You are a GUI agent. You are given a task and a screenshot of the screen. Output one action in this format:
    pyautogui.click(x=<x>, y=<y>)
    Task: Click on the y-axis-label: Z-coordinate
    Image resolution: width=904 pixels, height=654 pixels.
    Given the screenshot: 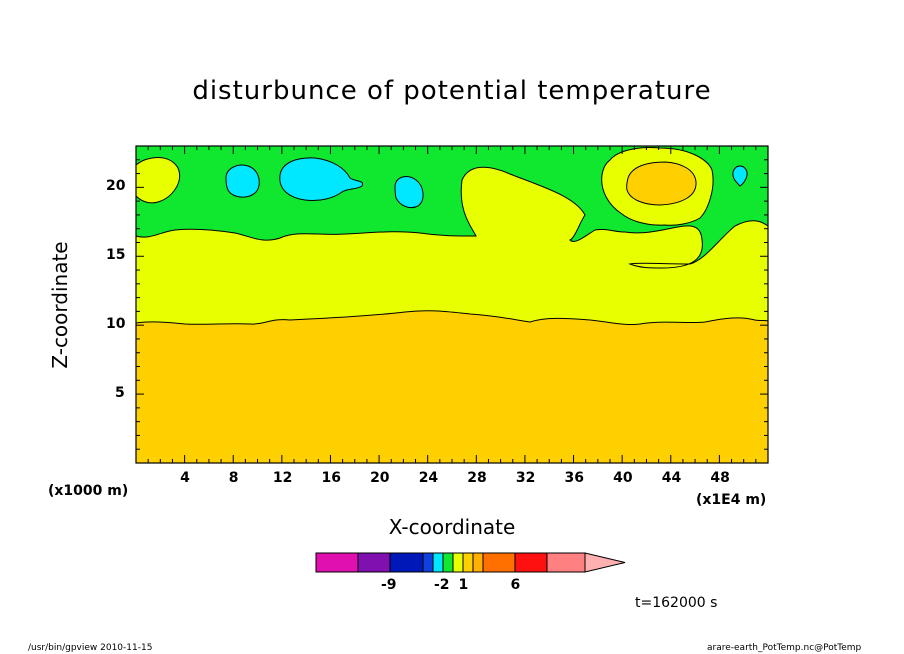 What is the action you would take?
    pyautogui.click(x=60, y=305)
    